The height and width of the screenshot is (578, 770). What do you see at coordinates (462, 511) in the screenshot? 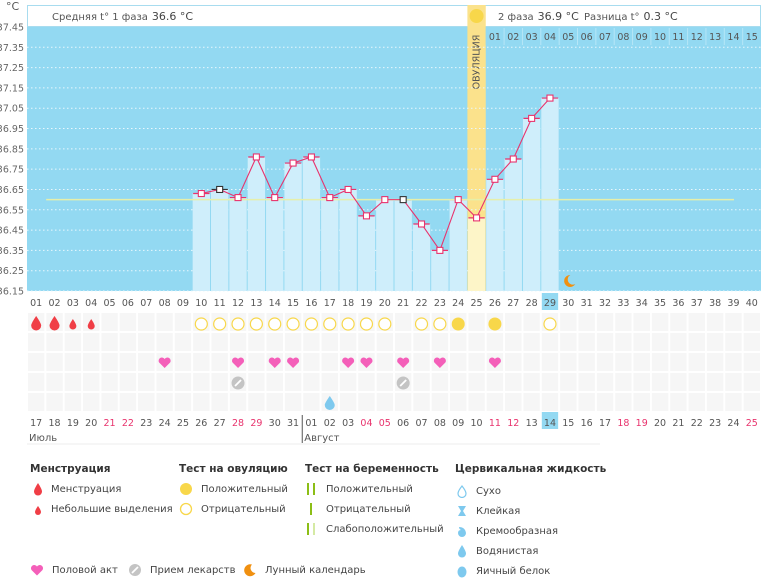
I see `sticky-icon` at bounding box center [462, 511].